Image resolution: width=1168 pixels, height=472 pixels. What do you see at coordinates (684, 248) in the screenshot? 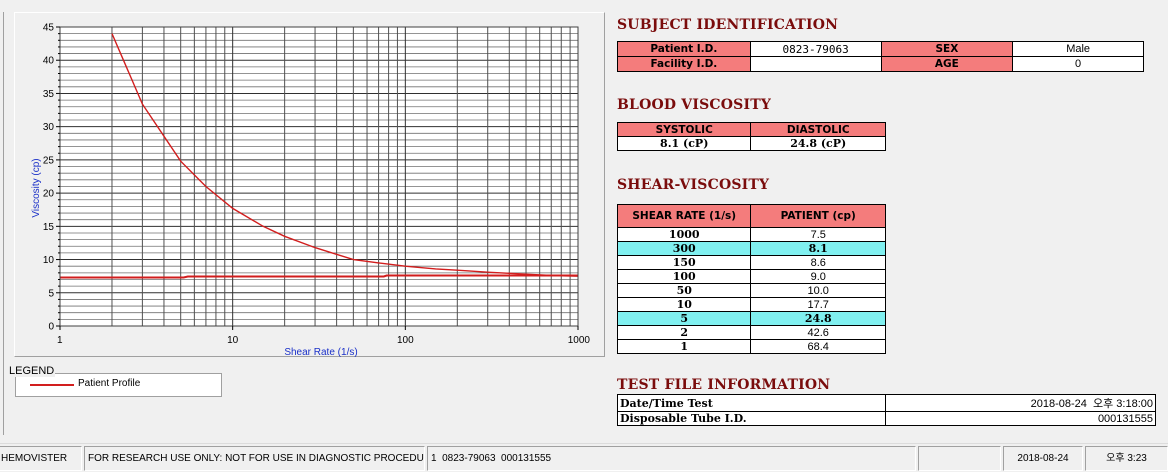
I see `shear-rate-cell: 300` at bounding box center [684, 248].